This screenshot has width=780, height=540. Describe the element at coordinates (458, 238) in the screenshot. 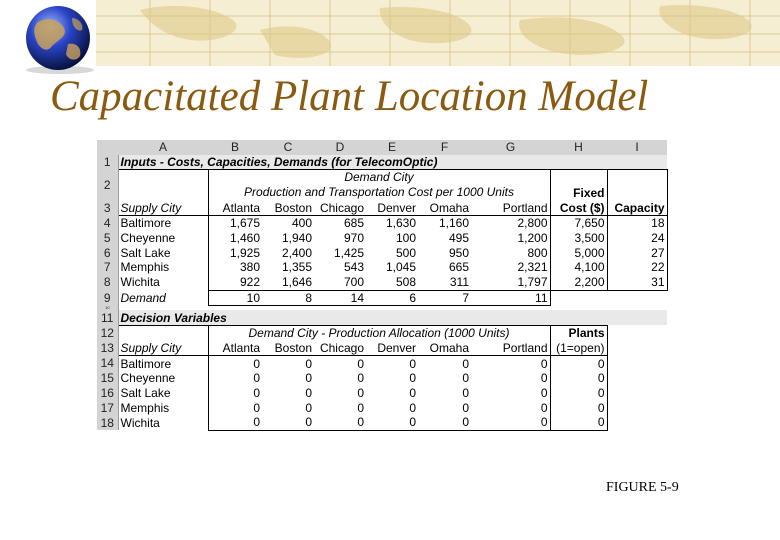

I see `cost-cell: 495` at that location.